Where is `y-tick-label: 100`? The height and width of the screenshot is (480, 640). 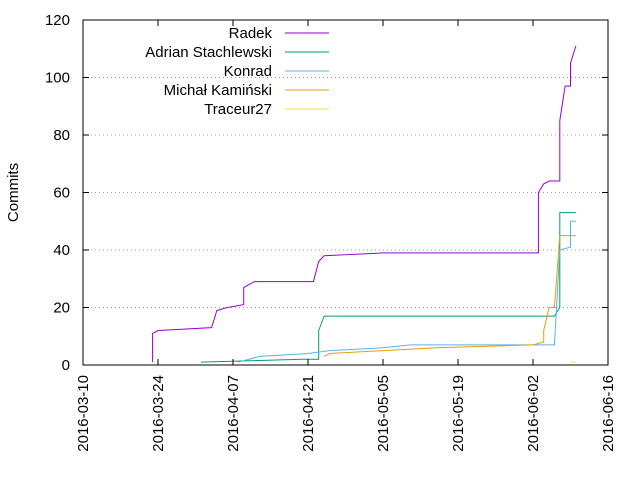
y-tick-label: 100 is located at coordinates (57, 78).